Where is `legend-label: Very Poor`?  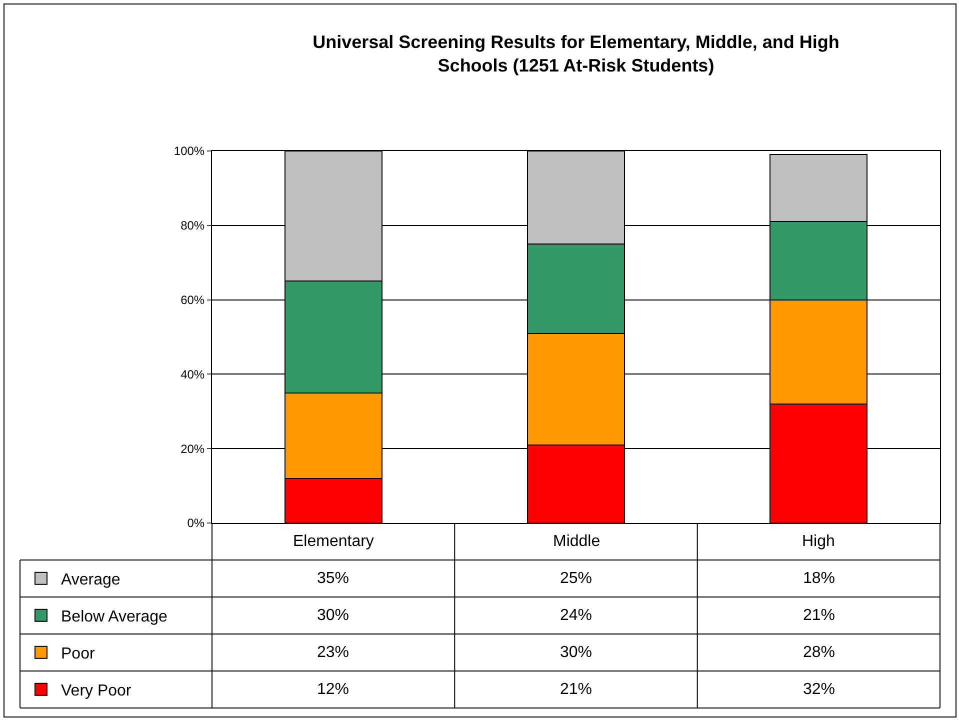 legend-label: Very Poor is located at coordinates (96, 691).